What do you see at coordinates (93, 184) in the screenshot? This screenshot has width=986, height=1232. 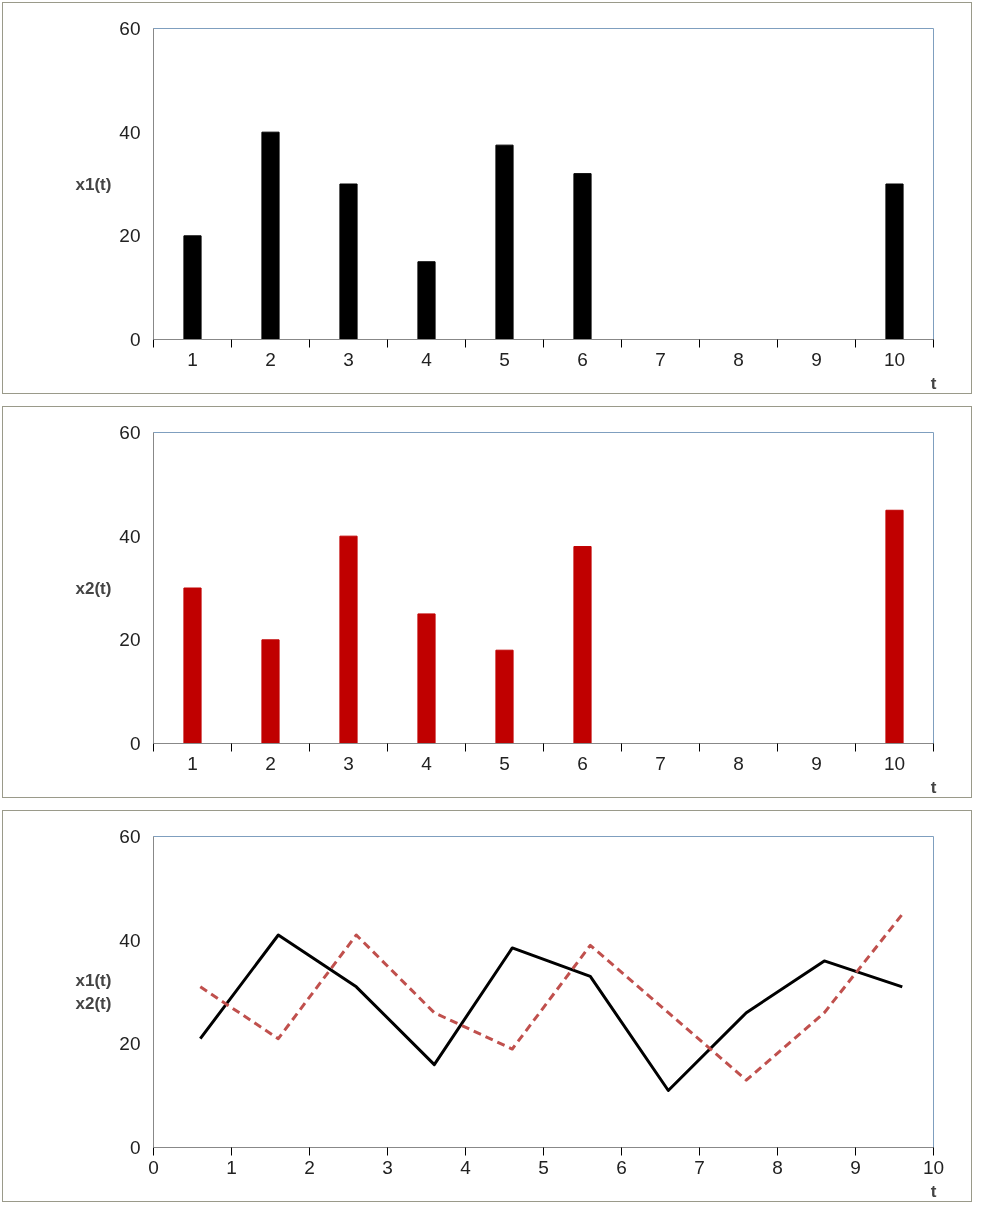 I see `y-axis-title: x1(t)` at bounding box center [93, 184].